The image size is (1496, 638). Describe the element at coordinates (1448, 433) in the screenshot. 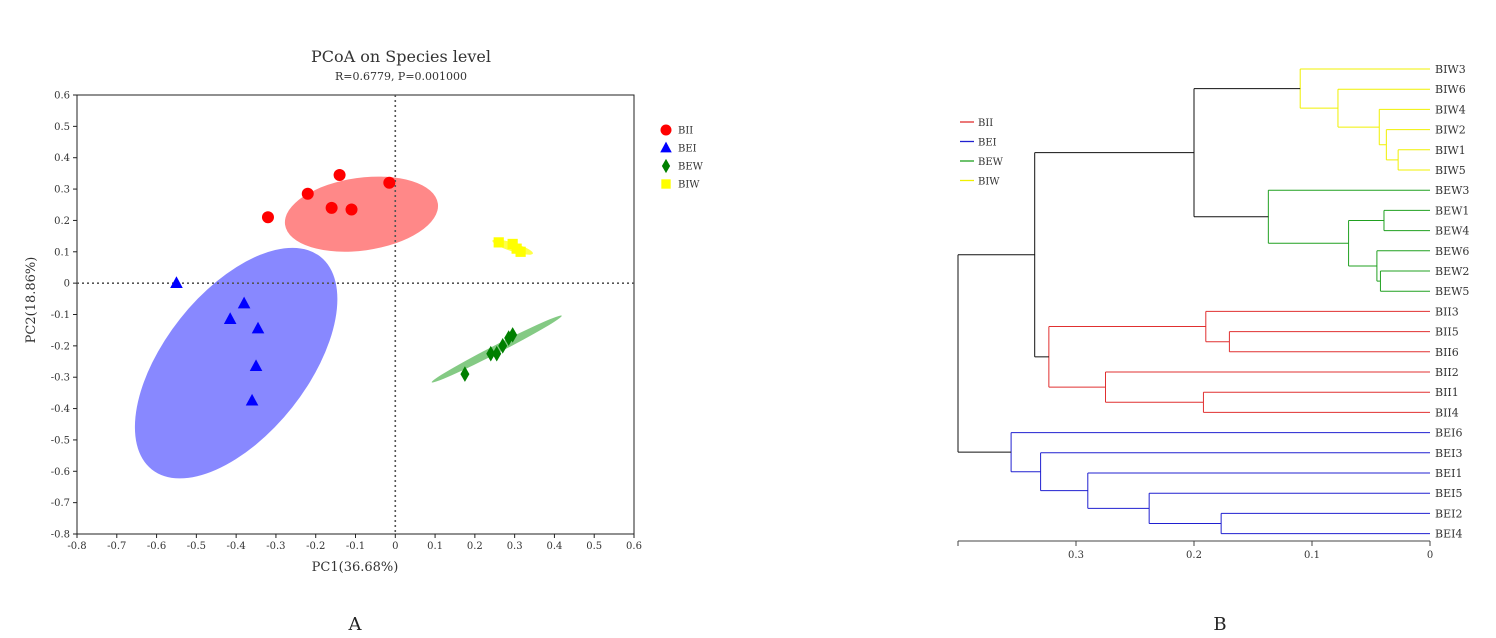

I see `leaf-label-bei6: BEI6` at that location.